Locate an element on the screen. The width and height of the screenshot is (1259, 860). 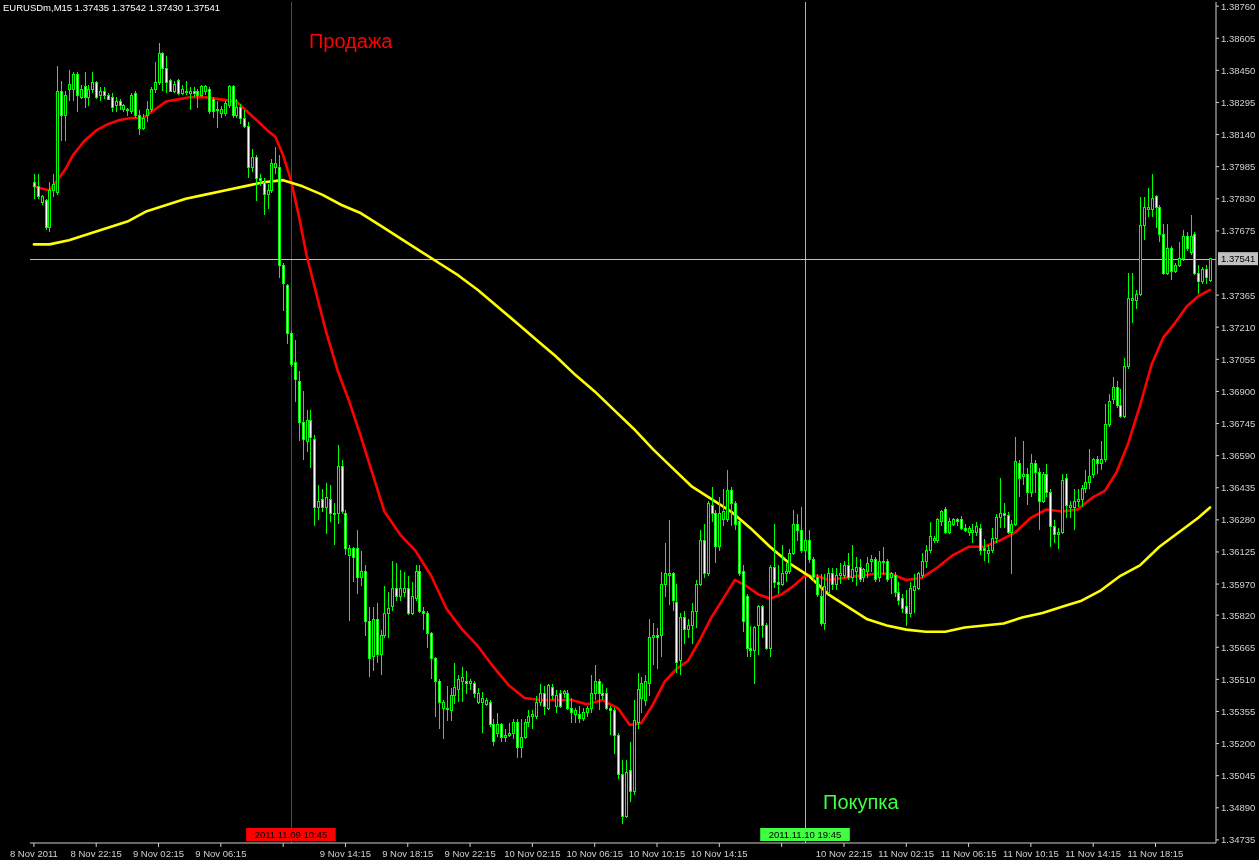
x-tick-label: 8 Nov 2011 is located at coordinates (33, 853).